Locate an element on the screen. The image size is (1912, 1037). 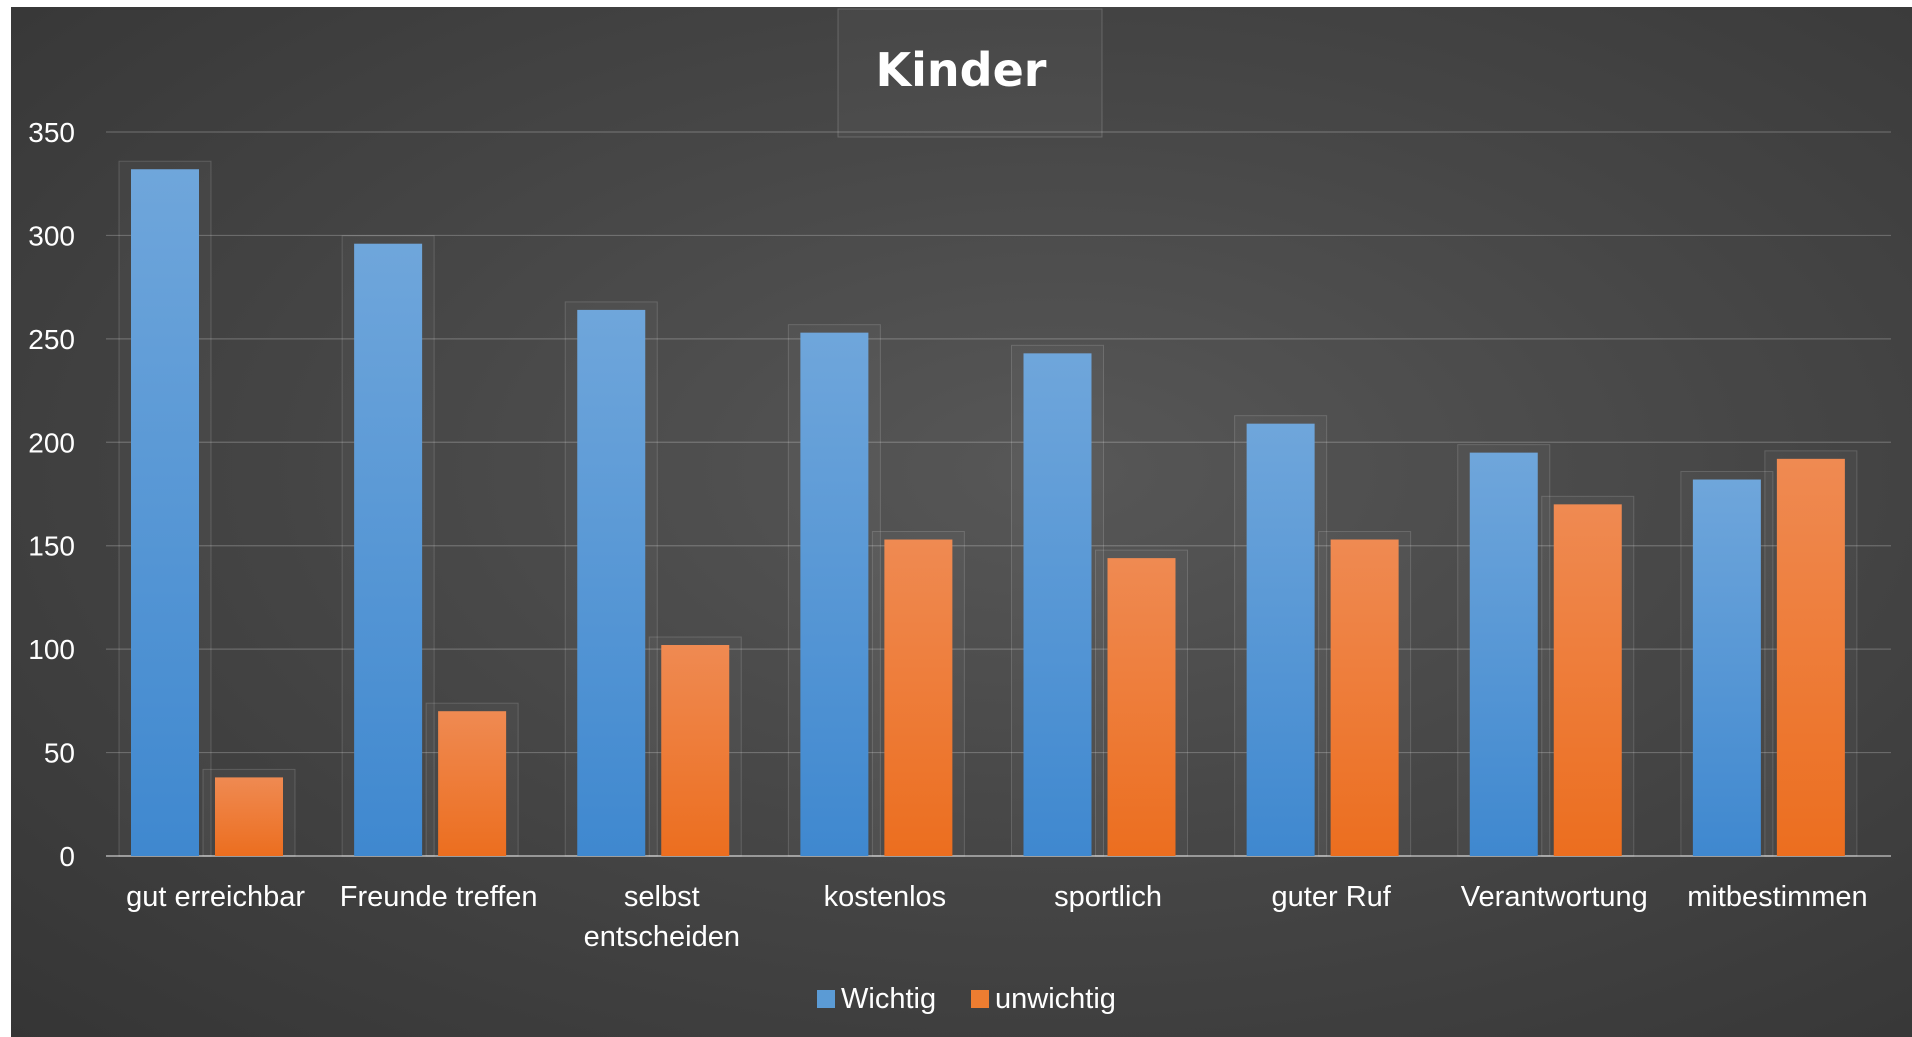
y-tick-label: 50 is located at coordinates (59, 753).